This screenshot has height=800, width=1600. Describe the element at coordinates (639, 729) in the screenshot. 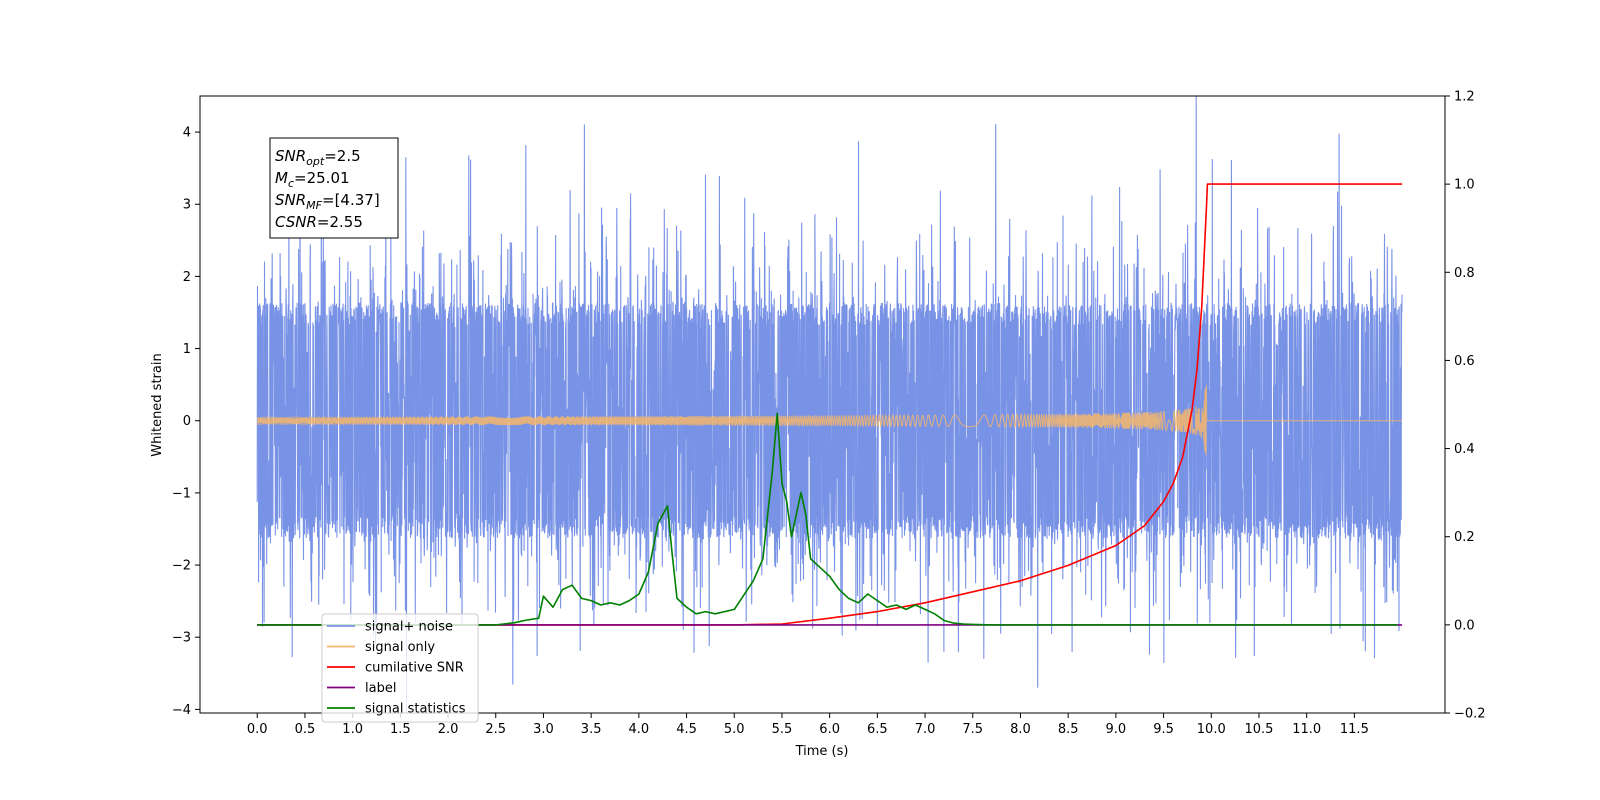

I see `x-tick-label: 4.0` at that location.